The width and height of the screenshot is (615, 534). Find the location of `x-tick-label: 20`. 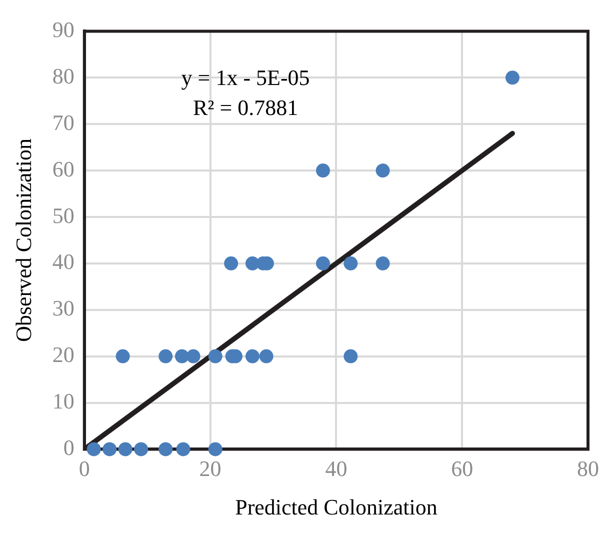

x-tick-label: 20 is located at coordinates (210, 469).